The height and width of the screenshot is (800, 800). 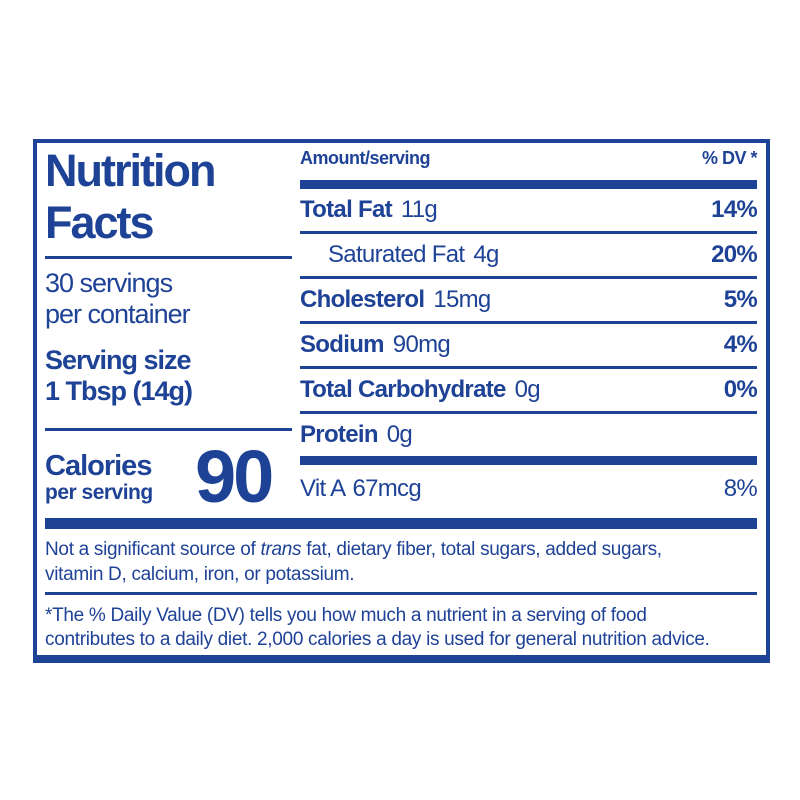 What do you see at coordinates (529, 346) in the screenshot?
I see `table-row-sodium: Sodium 90mg 4%` at bounding box center [529, 346].